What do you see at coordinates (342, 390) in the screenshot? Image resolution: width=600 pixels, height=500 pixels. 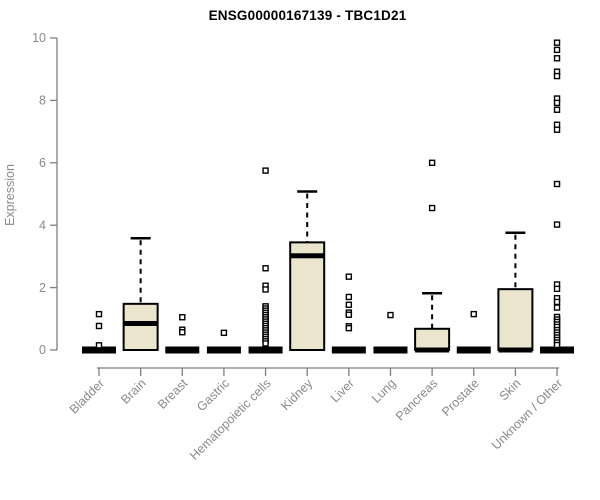 I see `x-category-label-liver: Liver` at bounding box center [342, 390].